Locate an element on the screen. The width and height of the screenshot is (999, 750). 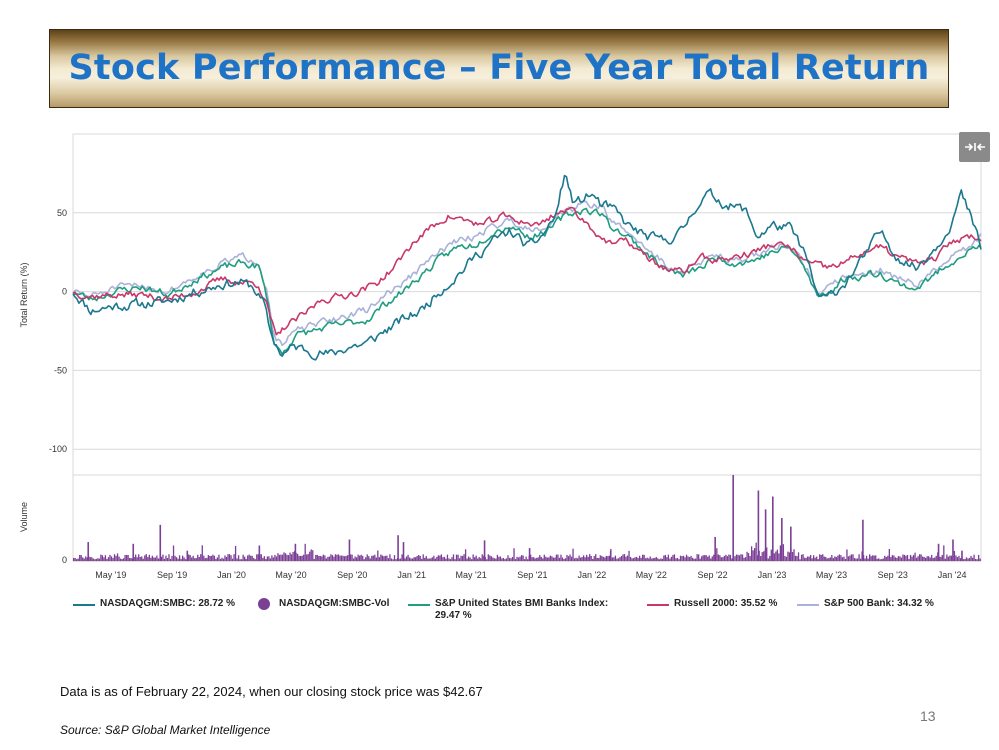
legend-swatch-russell is located at coordinates (658, 605).